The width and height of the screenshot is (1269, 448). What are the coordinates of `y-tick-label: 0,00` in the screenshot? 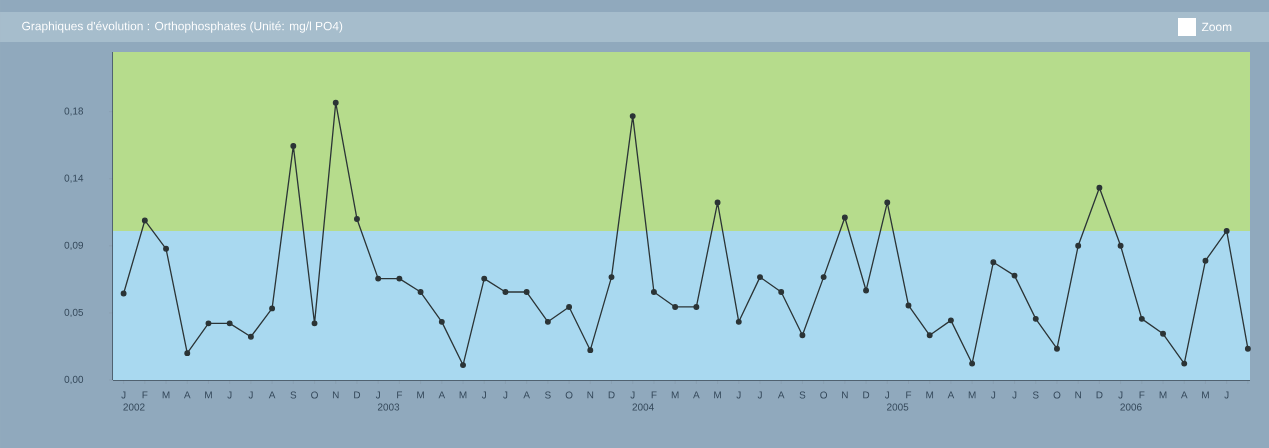 It's located at (74, 380).